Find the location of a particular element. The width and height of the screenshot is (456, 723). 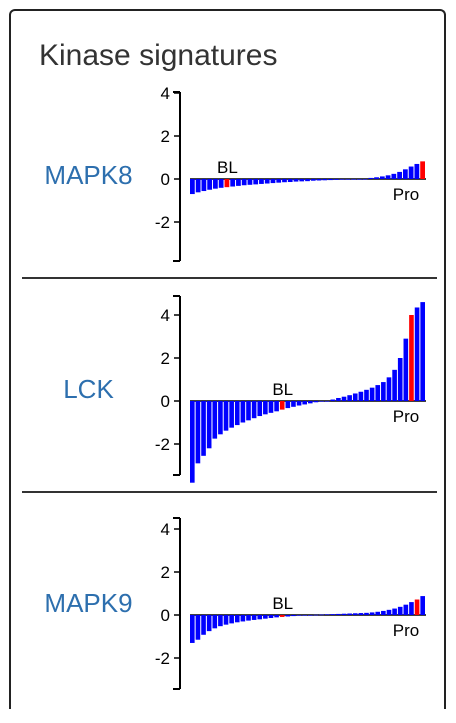

card-title: Kinase signatures is located at coordinates (158, 55).